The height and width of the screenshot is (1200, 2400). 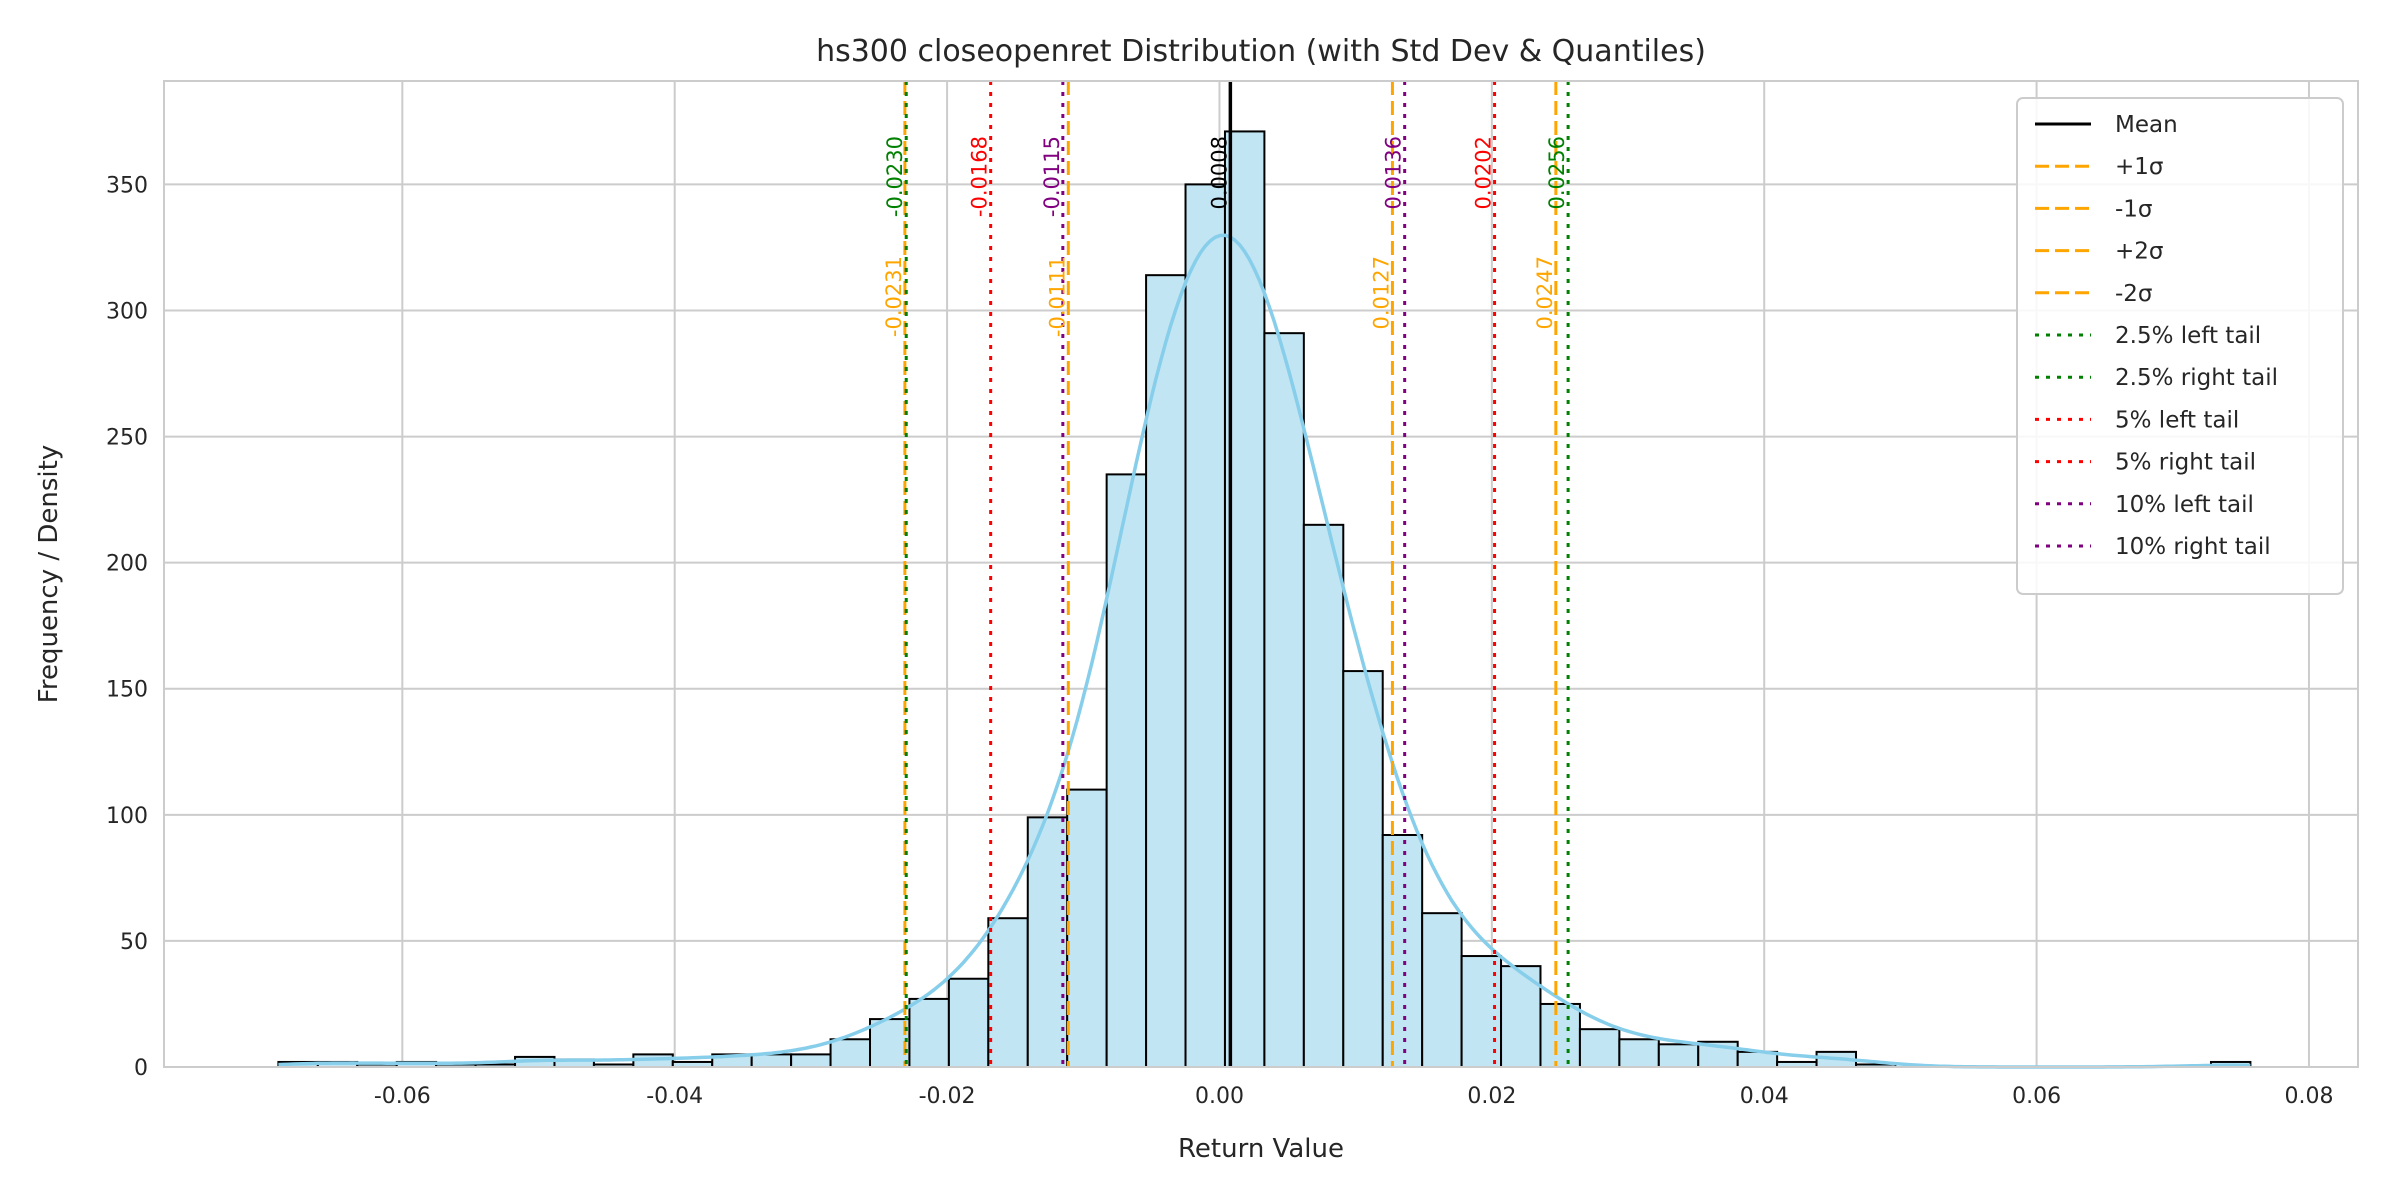 I want to click on x-axis-label: Return Value, so click(x=1261, y=1149).